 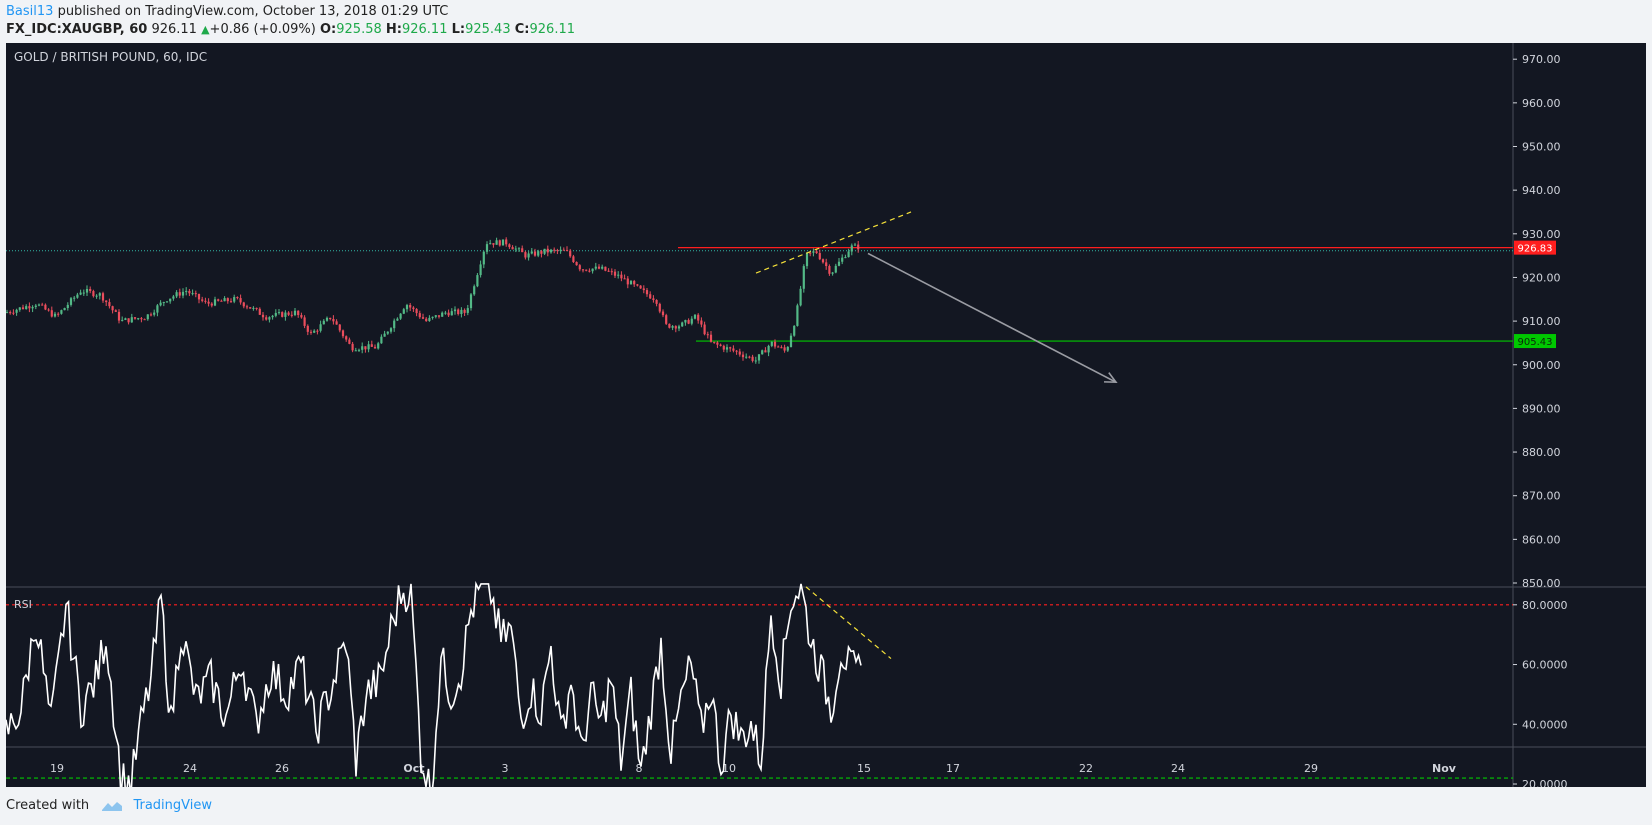 What do you see at coordinates (172, 805) in the screenshot?
I see `tradingview-brand-link: TradingView` at bounding box center [172, 805].